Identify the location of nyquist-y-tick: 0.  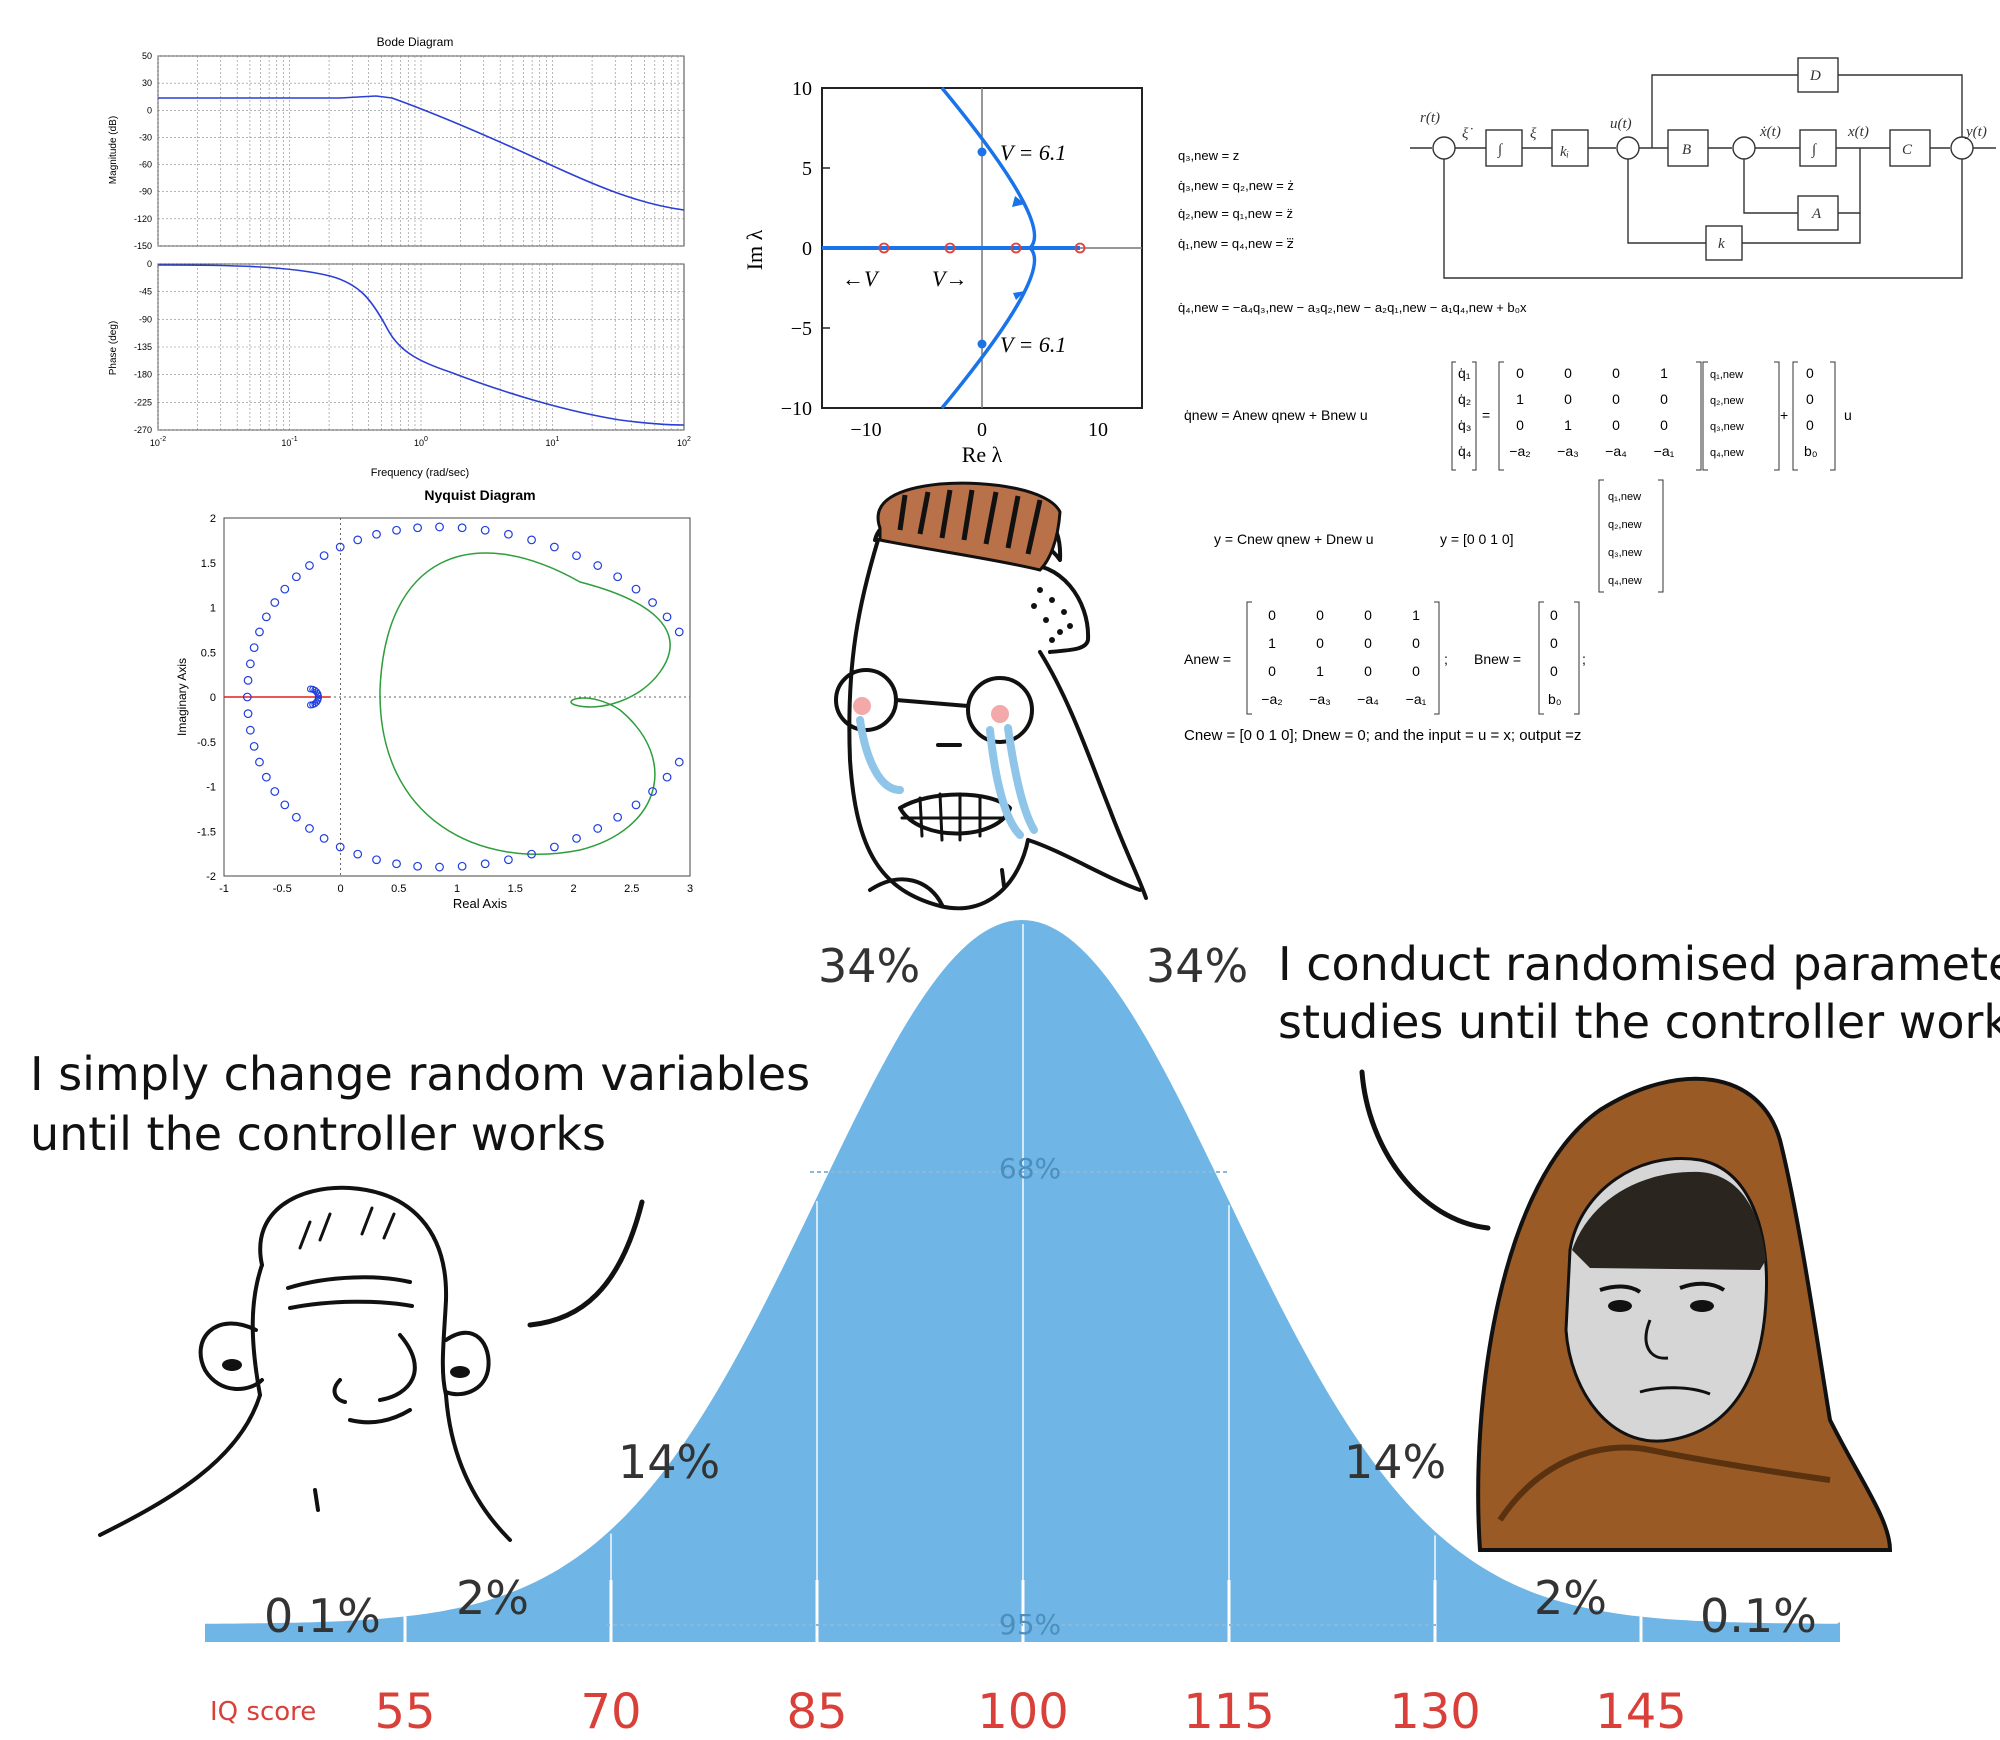
(213, 698).